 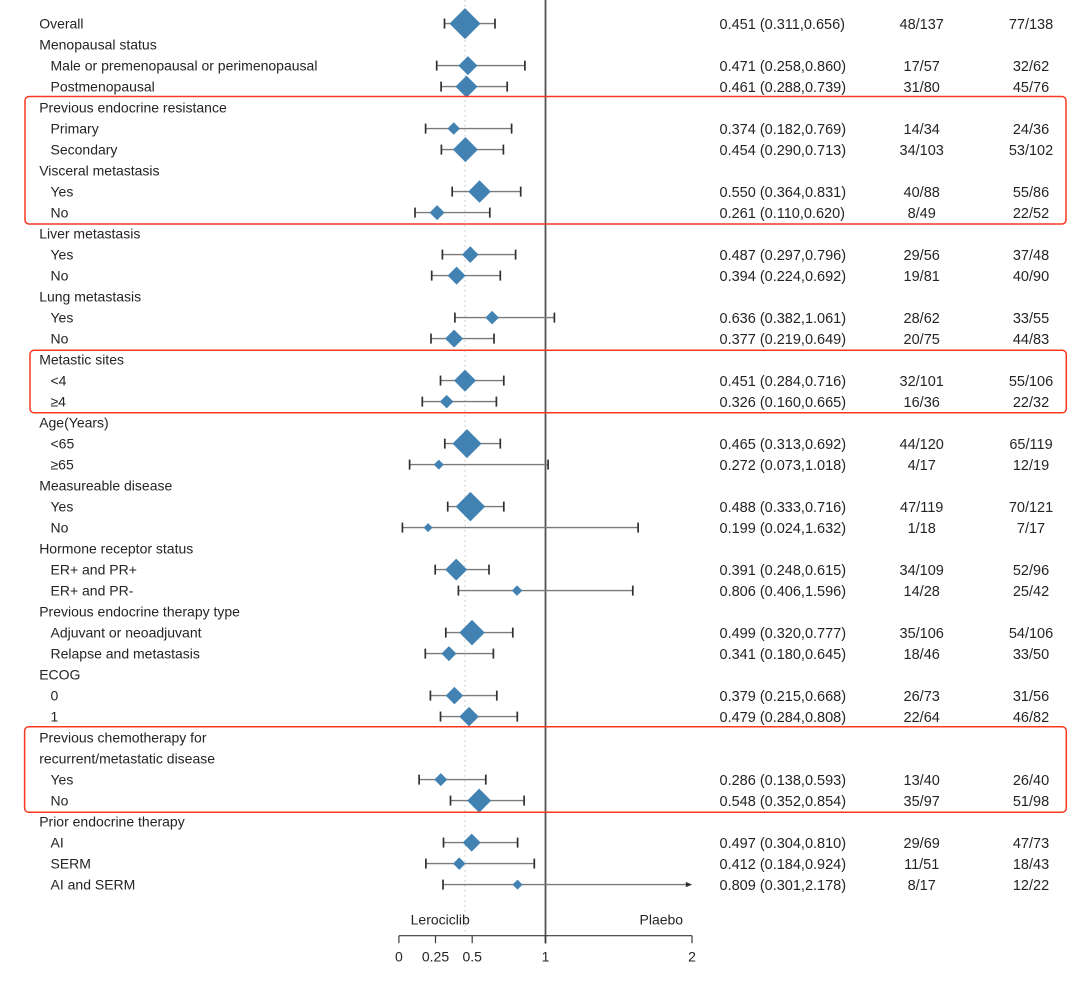 What do you see at coordinates (1031, 403) in the screenshot?
I see `svg-text: 22/32` at bounding box center [1031, 403].